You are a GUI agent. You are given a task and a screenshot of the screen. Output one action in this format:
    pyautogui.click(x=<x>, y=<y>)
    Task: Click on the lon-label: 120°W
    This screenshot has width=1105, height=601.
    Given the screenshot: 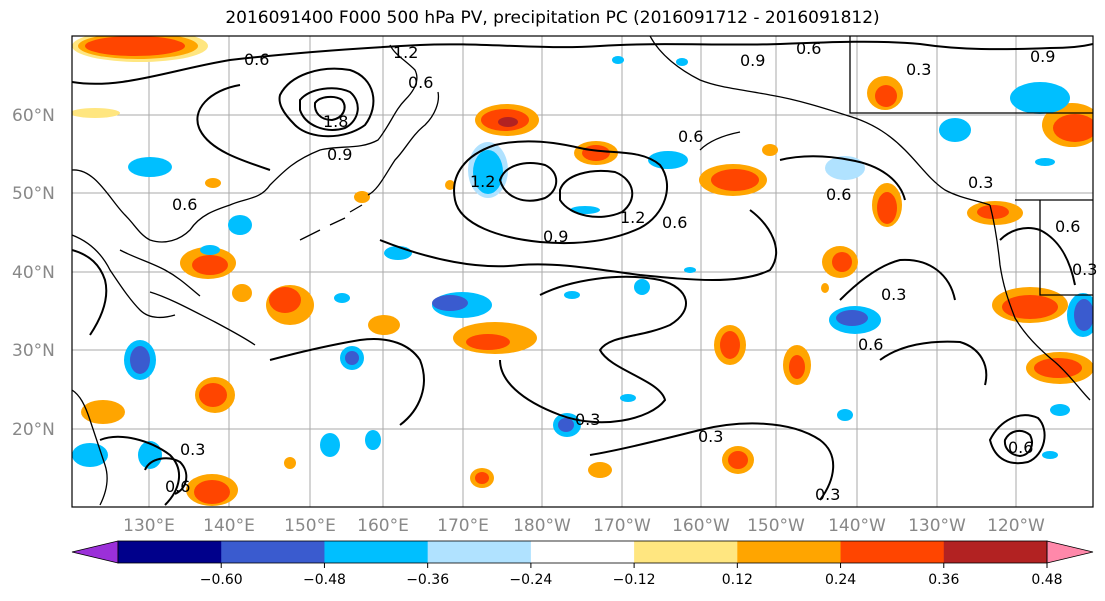 What is the action you would take?
    pyautogui.click(x=1016, y=526)
    